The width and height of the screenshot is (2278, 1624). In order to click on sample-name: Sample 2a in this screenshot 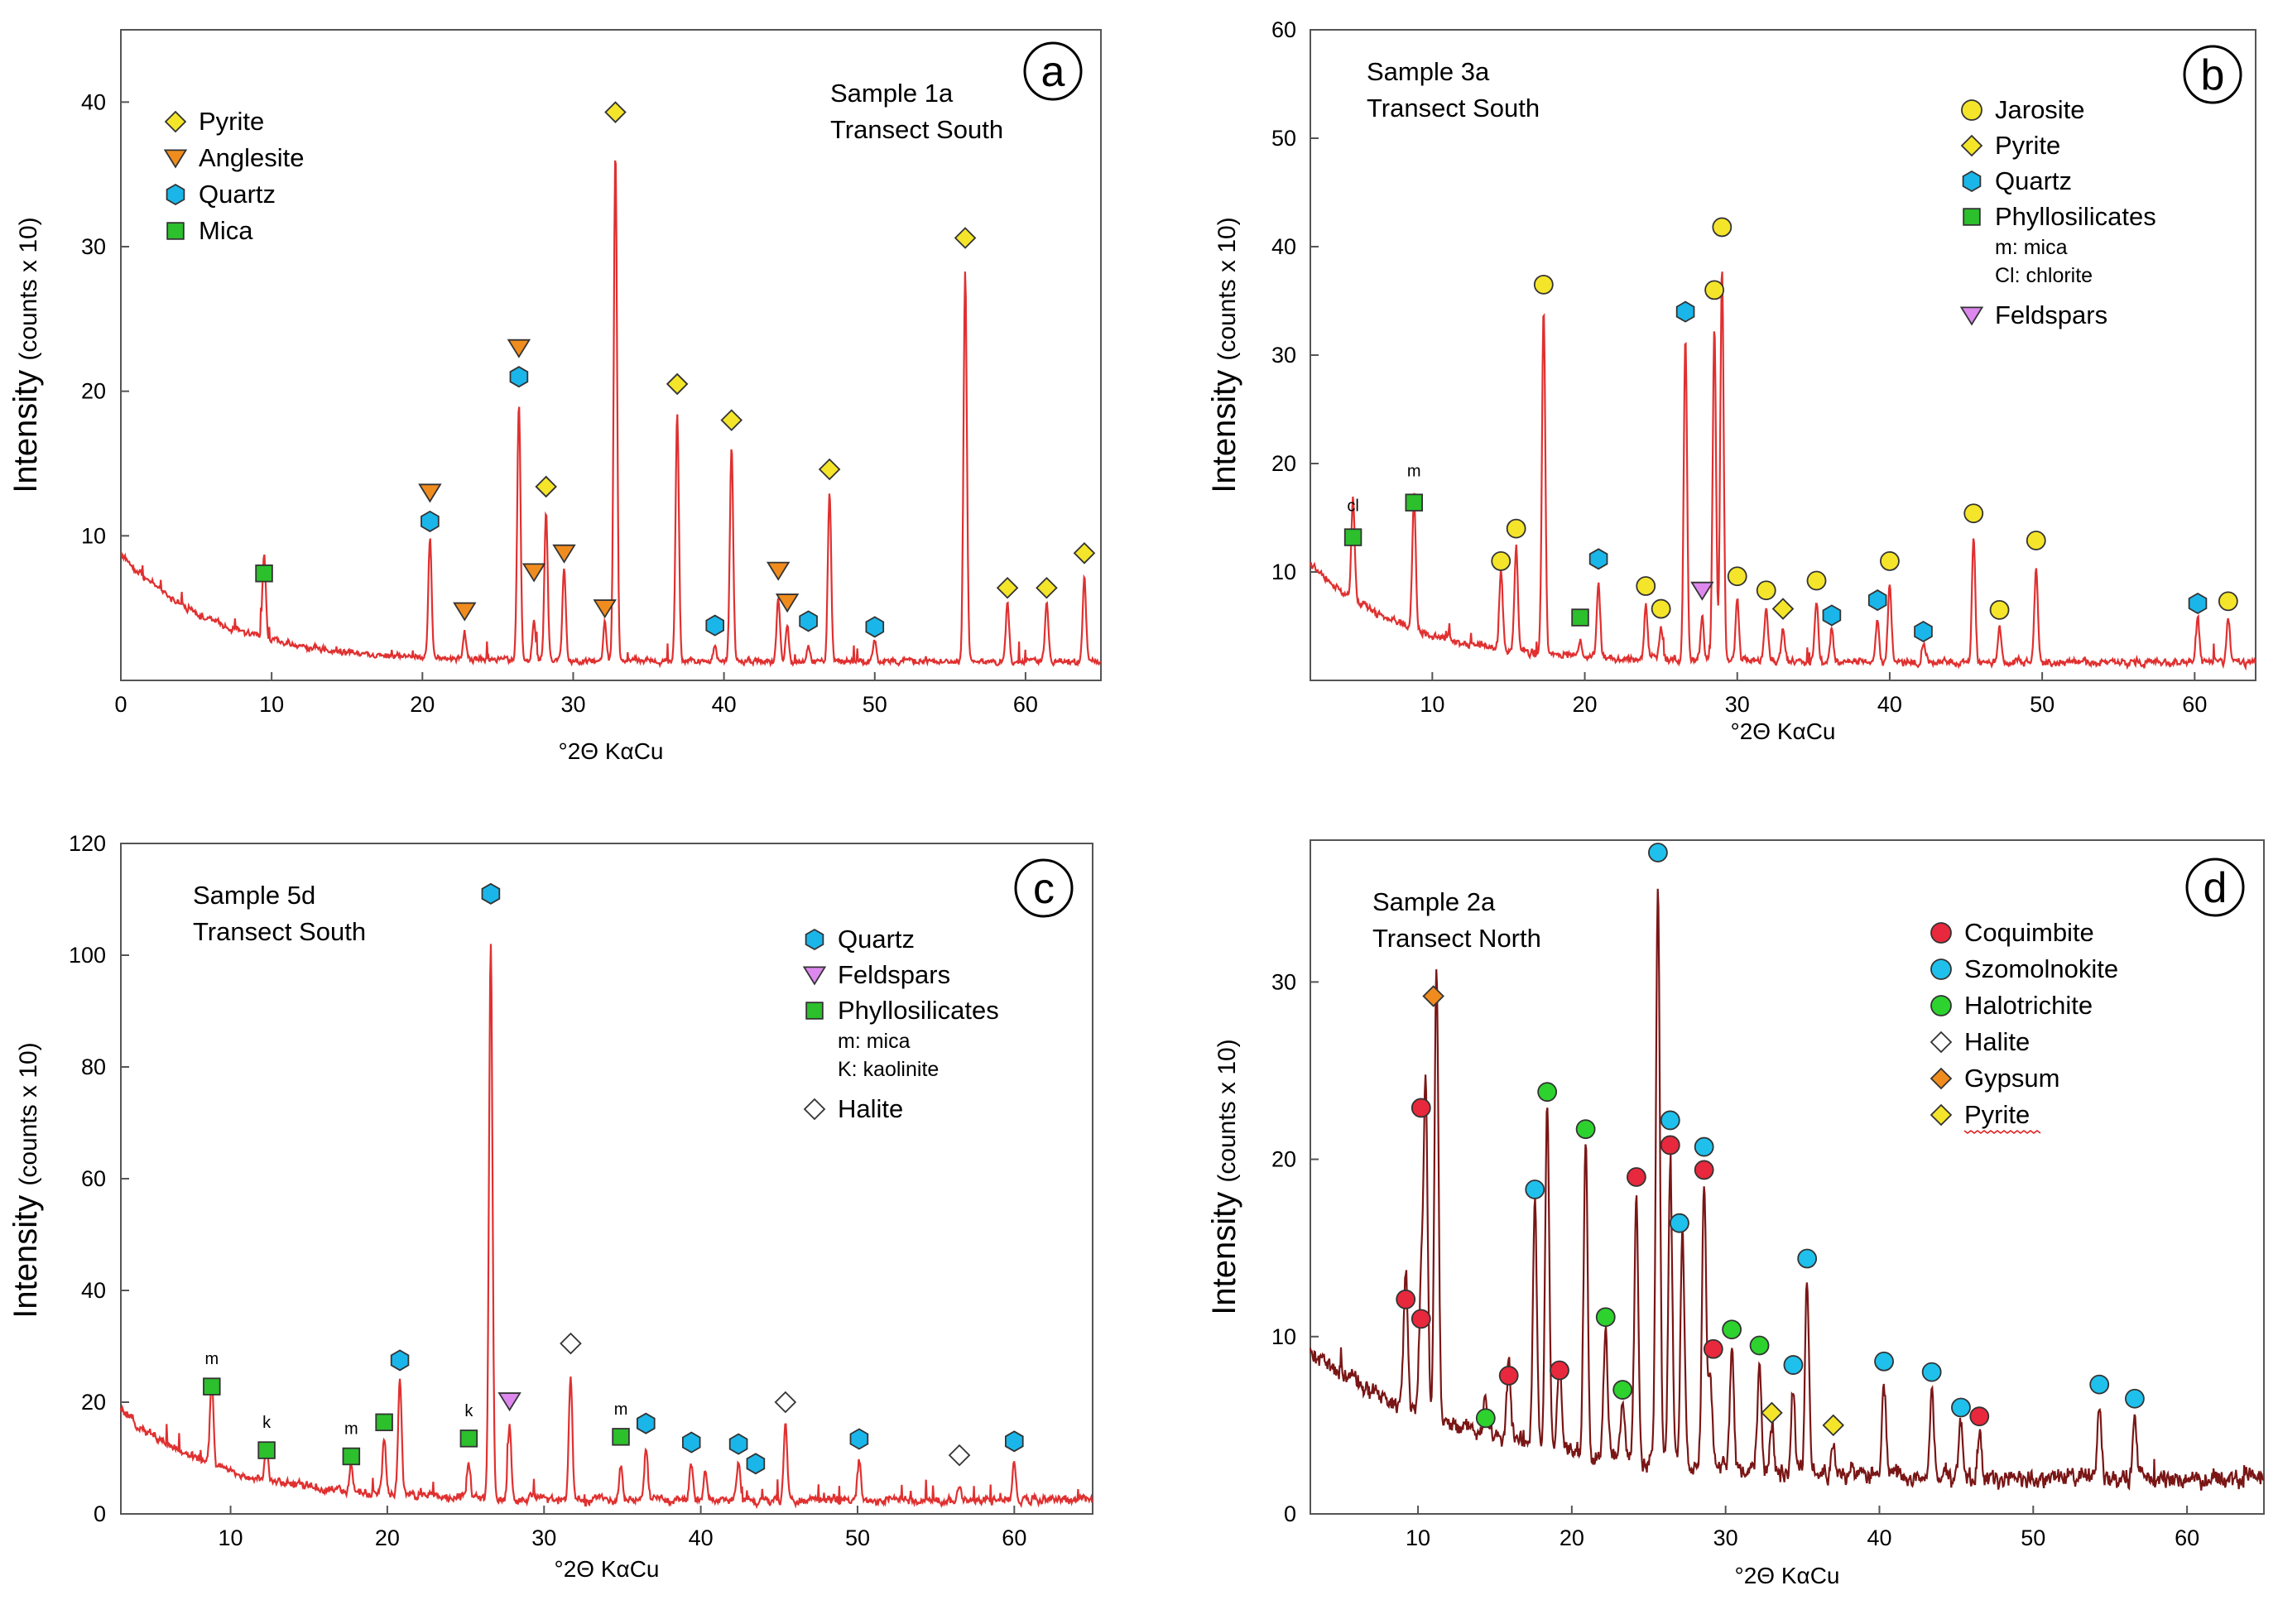, I will do `click(1434, 902)`.